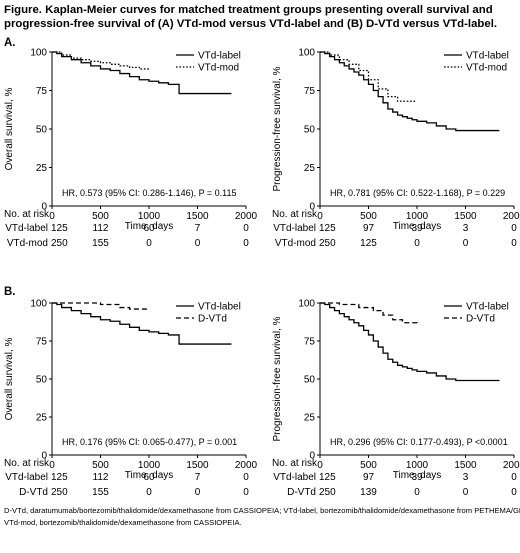 The image size is (520, 553). Describe the element at coordinates (294, 477) in the screenshot. I see `chart-4-risk-row-label: VTd-label` at that location.